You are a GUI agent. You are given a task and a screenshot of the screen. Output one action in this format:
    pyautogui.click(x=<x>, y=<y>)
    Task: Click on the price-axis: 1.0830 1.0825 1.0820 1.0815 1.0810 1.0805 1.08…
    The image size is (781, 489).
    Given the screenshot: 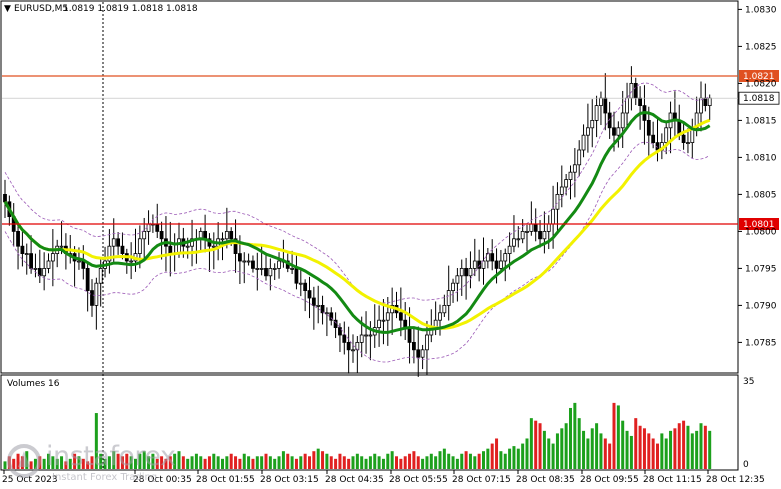 What is the action you would take?
    pyautogui.click(x=757, y=176)
    